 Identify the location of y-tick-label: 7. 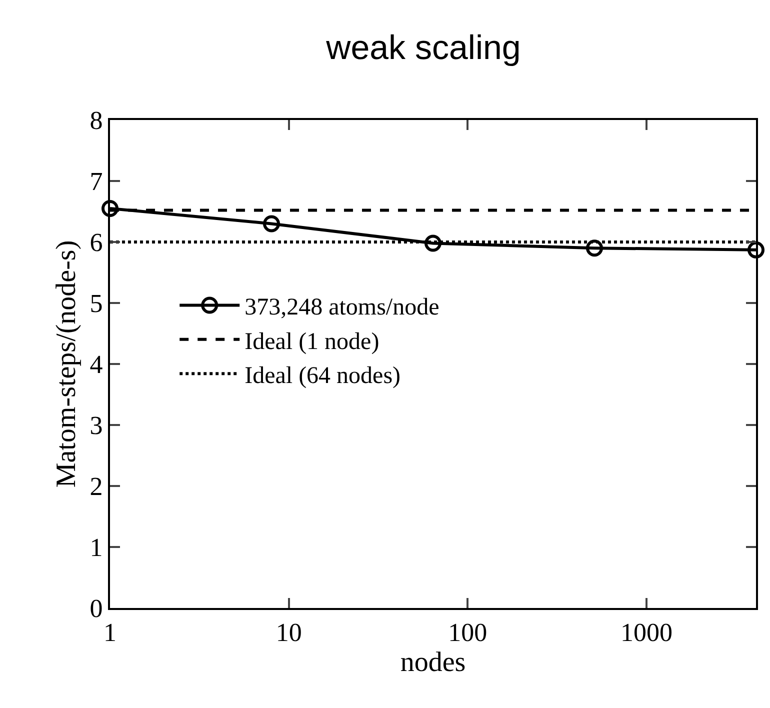
(96, 181).